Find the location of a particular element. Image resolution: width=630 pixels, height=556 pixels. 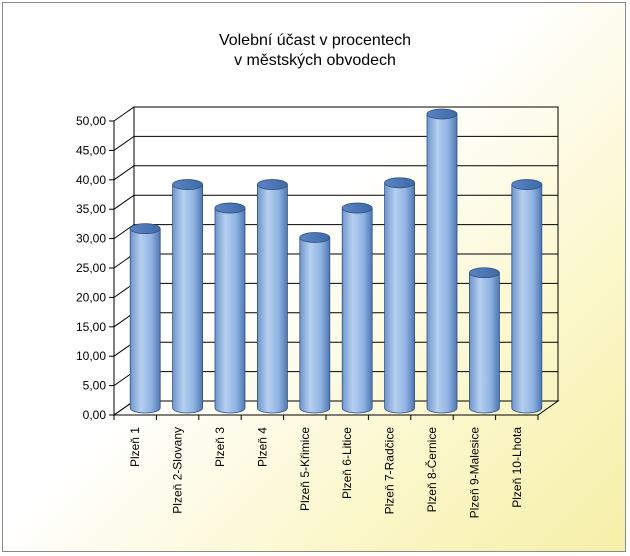

y-tick-label: 50,00 is located at coordinates (91, 121).